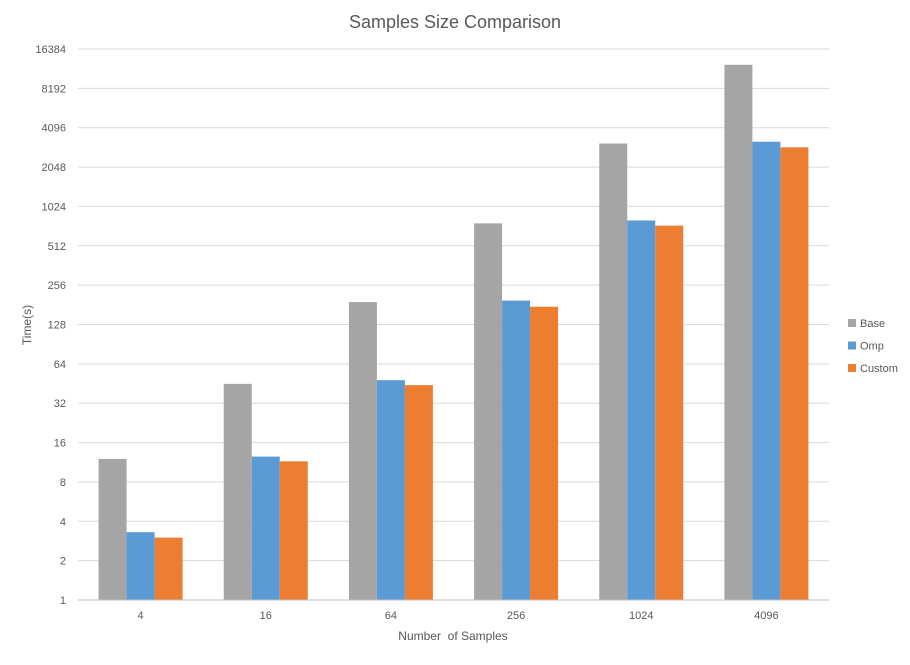 The image size is (910, 665). I want to click on y-tick-label: 16384, so click(50, 50).